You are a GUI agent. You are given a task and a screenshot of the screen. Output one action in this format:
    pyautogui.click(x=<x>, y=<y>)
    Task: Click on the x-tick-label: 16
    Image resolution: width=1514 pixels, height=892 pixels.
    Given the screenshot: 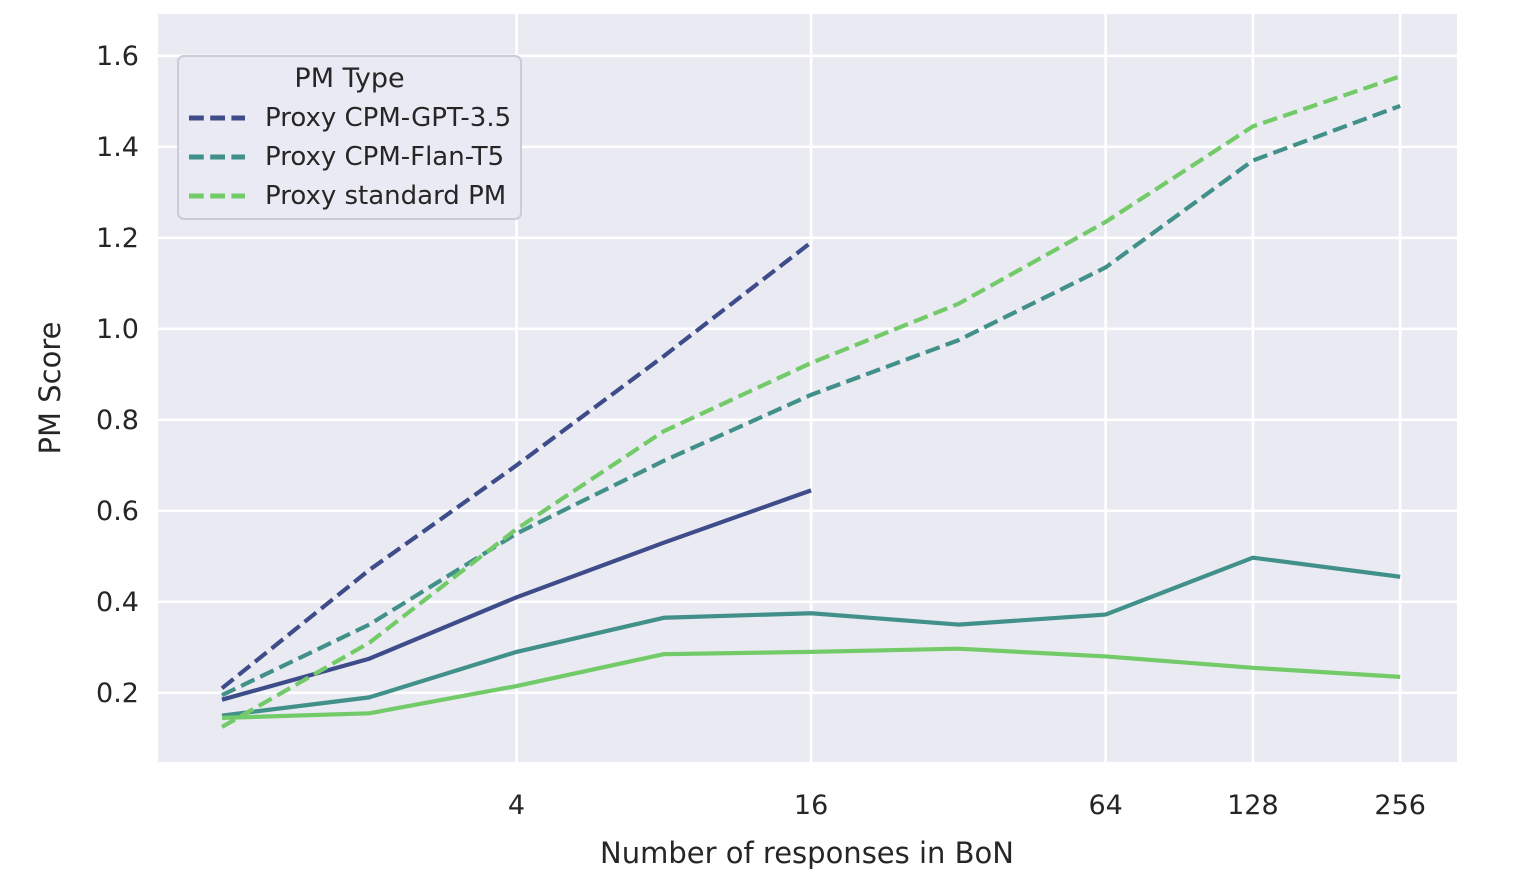 What is the action you would take?
    pyautogui.click(x=811, y=805)
    